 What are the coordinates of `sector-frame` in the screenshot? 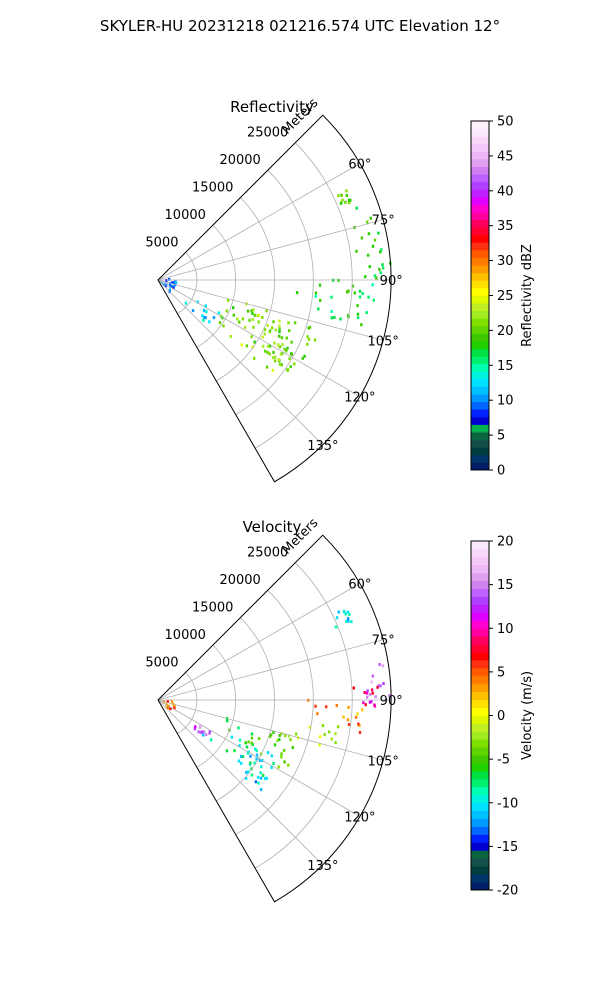 It's located at (274, 718).